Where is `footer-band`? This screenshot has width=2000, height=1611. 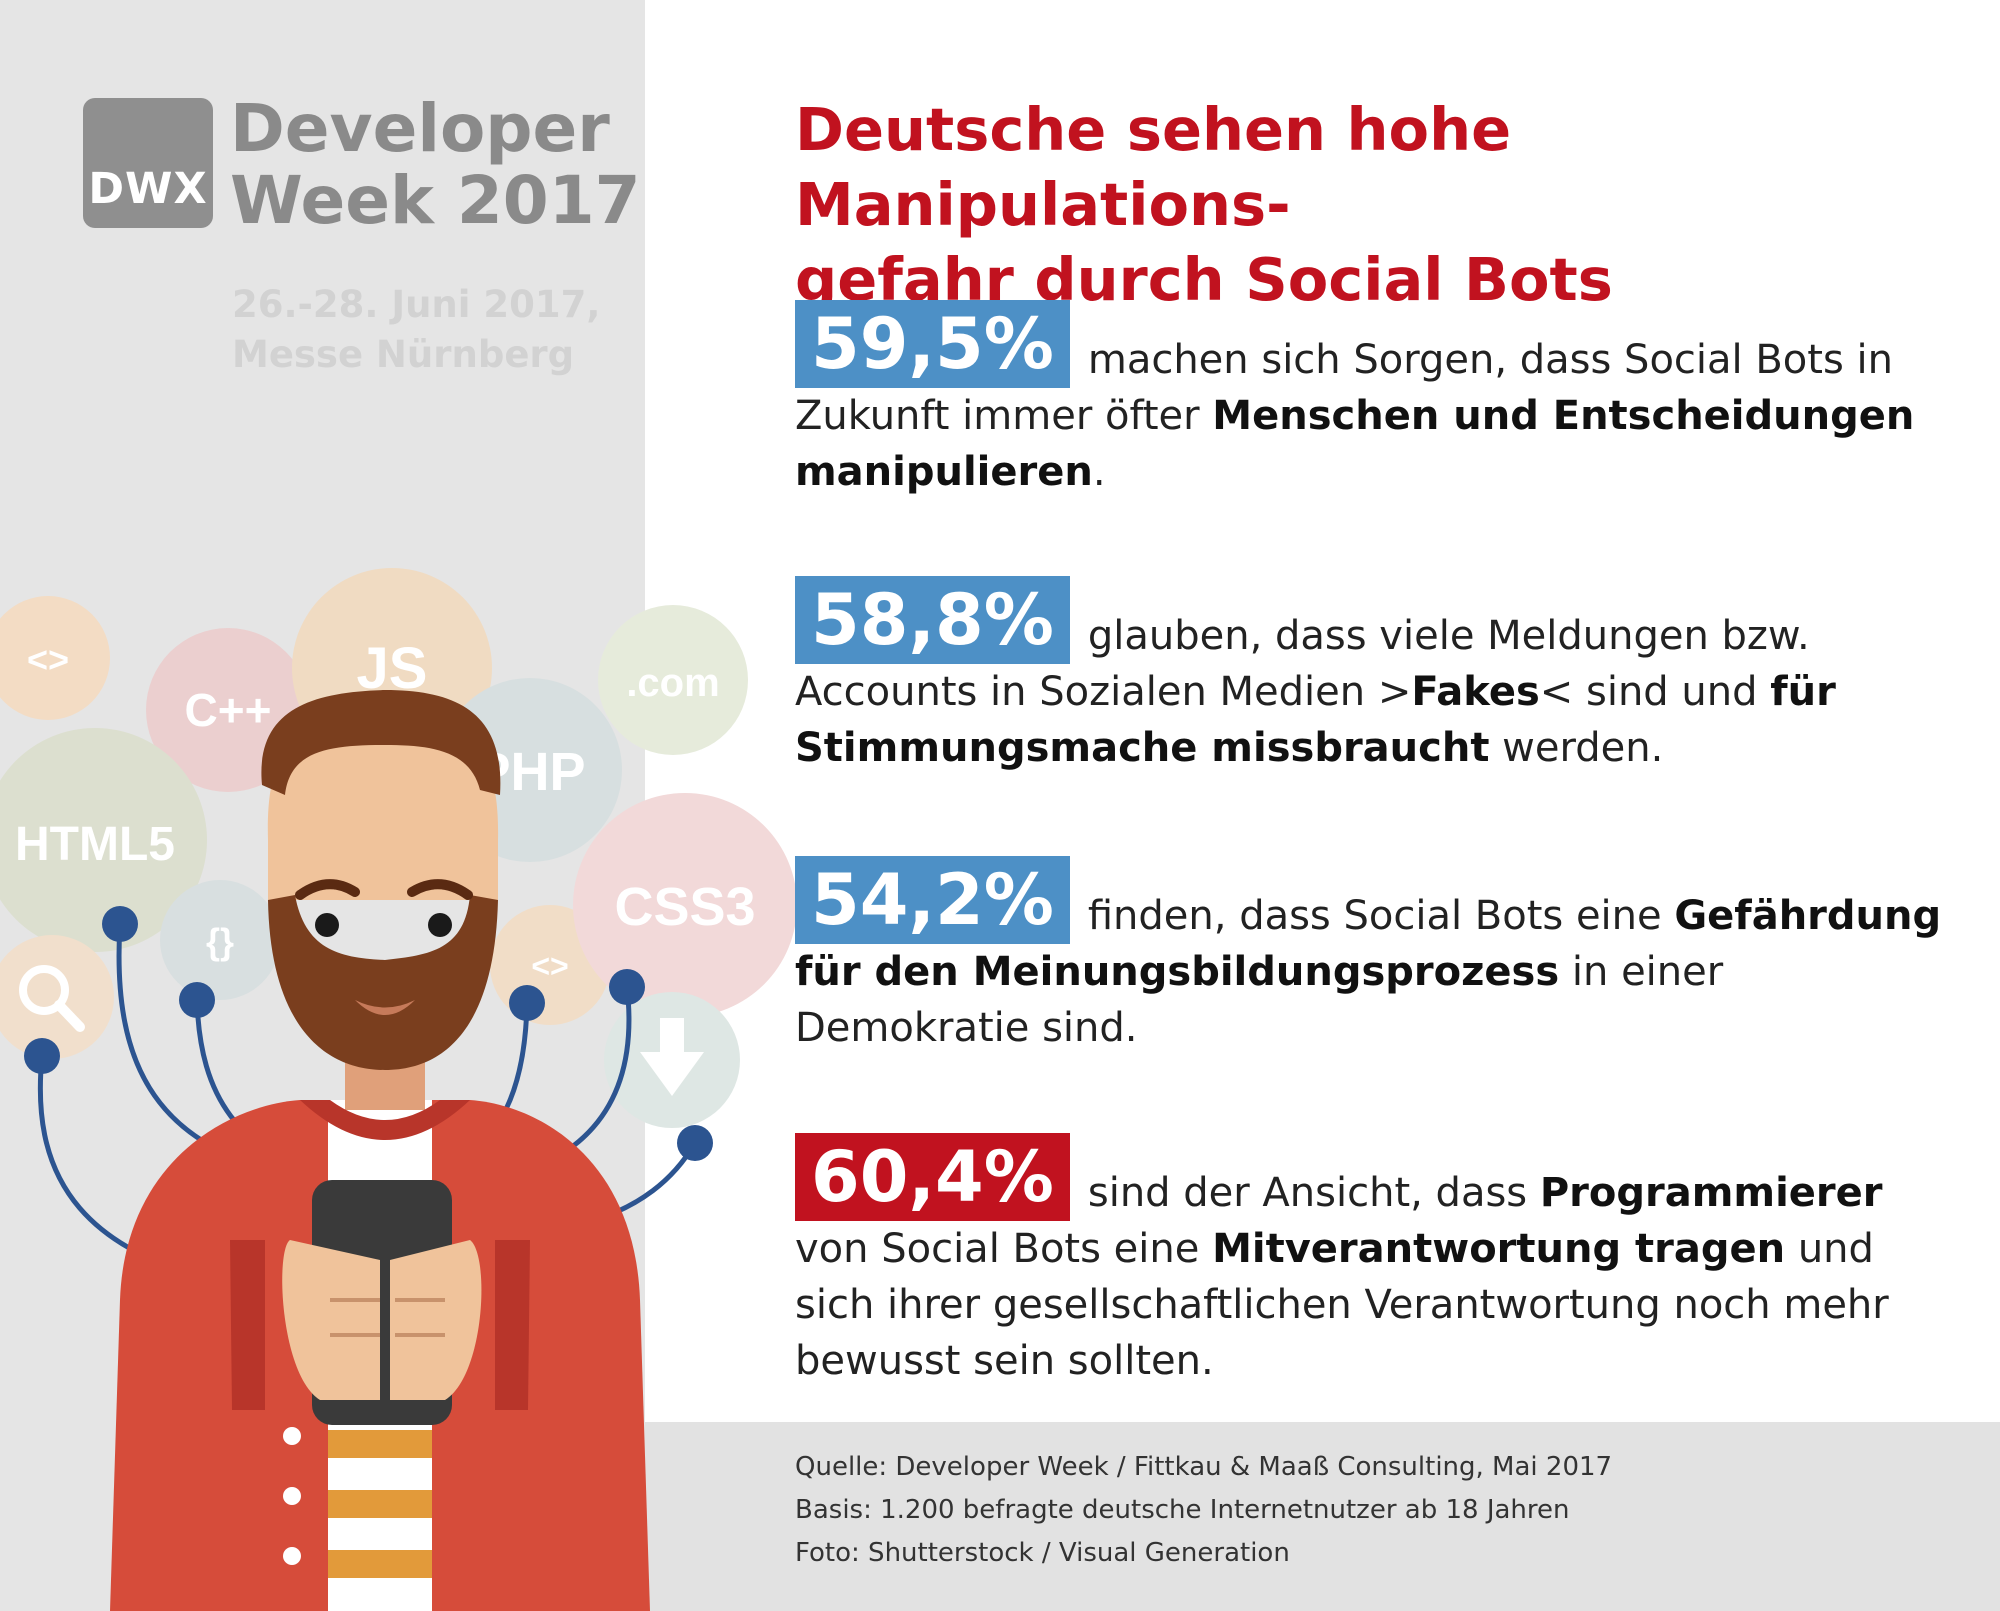
footer-band is located at coordinates (1322, 1516).